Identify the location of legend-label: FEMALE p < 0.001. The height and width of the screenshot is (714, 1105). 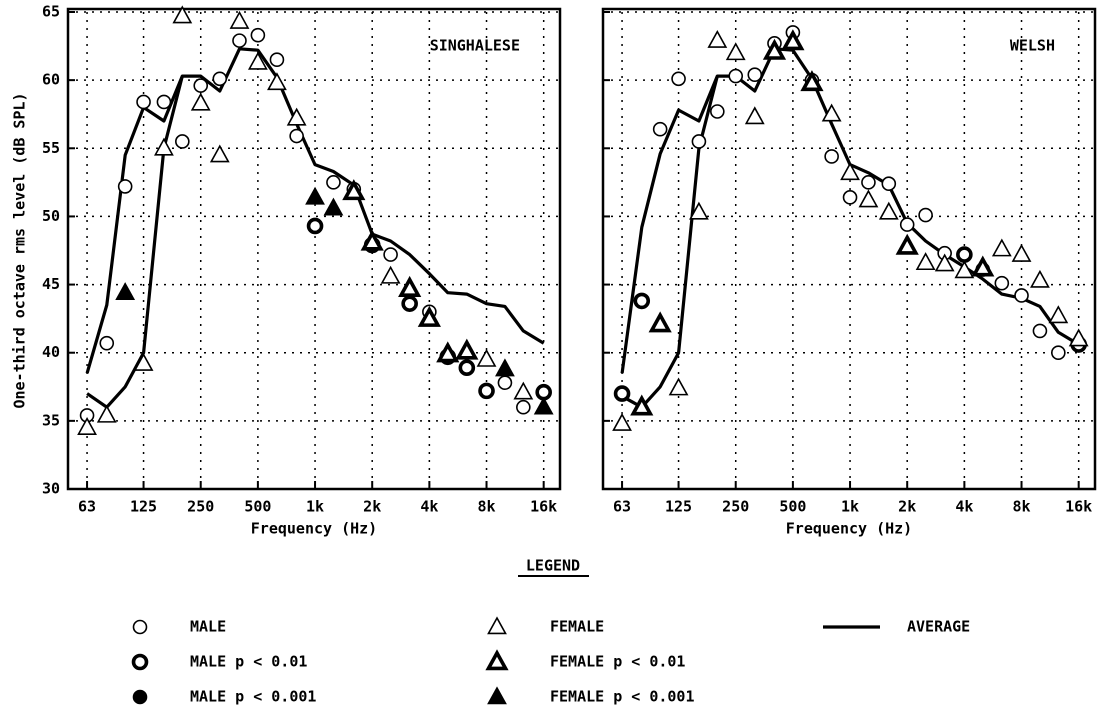
(622, 697).